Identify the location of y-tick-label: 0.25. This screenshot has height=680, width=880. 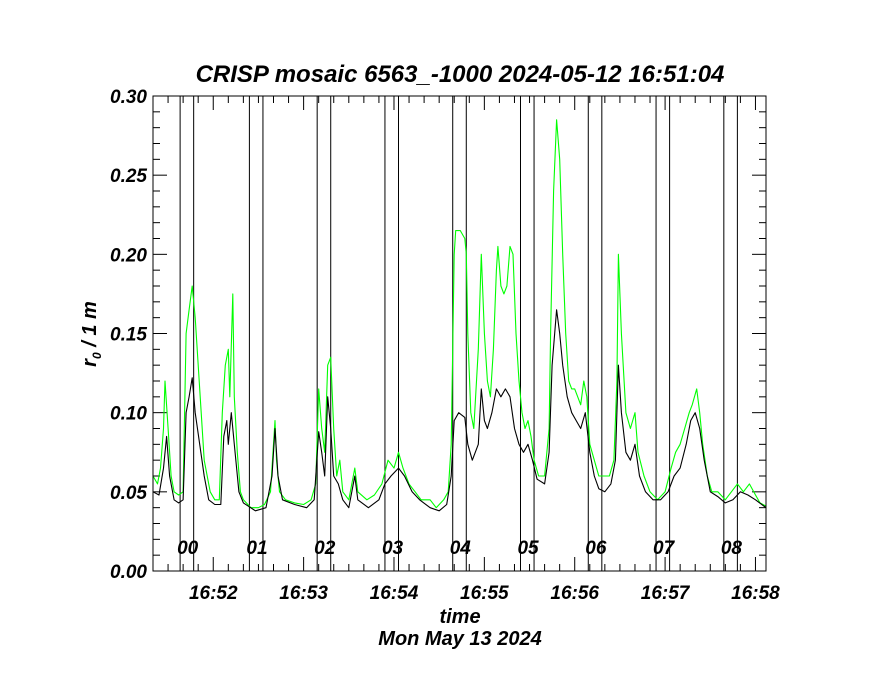
(128, 176).